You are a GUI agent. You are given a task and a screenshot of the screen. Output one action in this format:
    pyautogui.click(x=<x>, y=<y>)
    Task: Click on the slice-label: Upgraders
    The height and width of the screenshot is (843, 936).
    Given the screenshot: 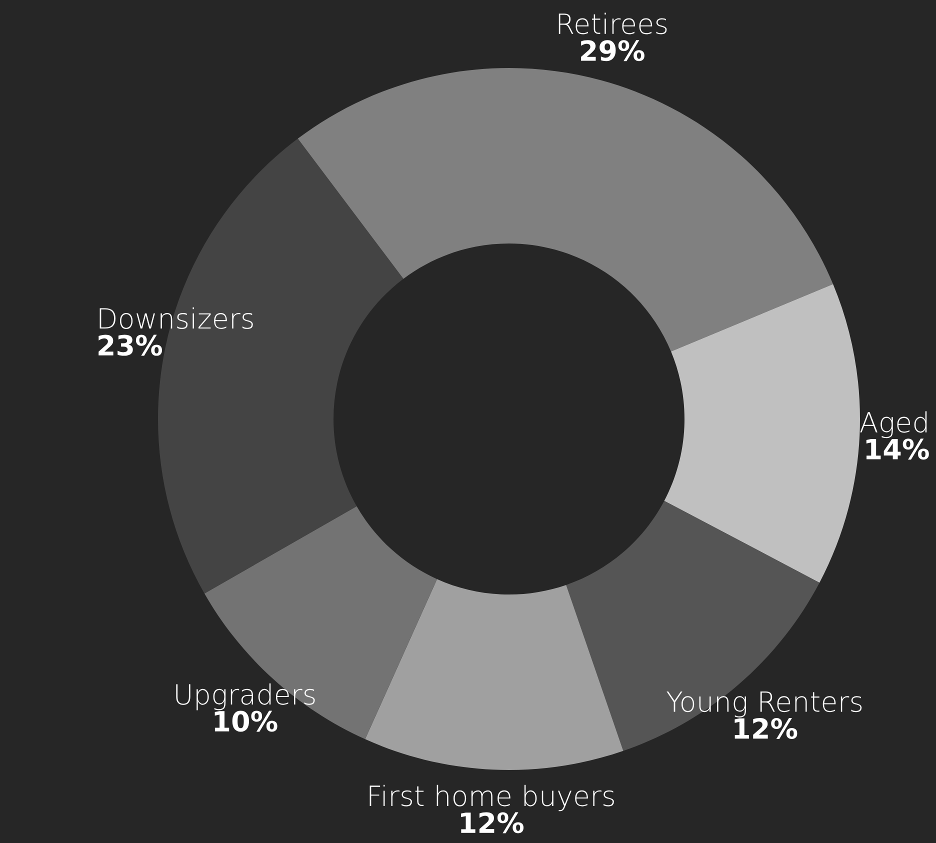 What is the action you would take?
    pyautogui.click(x=245, y=696)
    